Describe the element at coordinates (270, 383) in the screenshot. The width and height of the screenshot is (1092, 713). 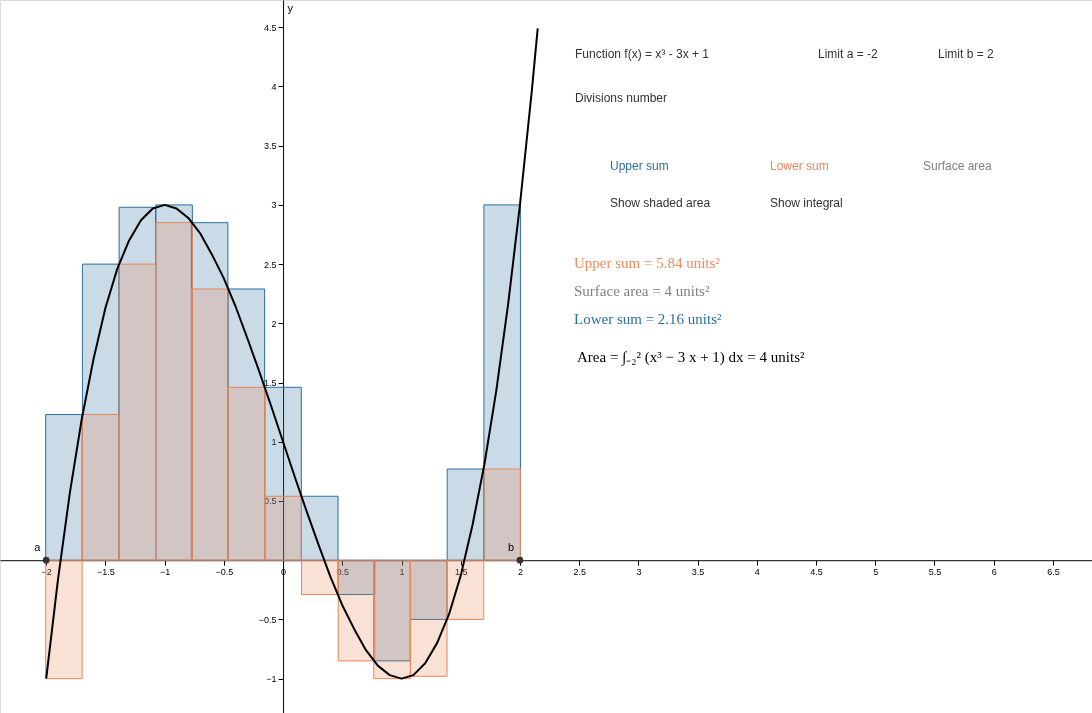
I see `y-tick-label: 1.5` at that location.